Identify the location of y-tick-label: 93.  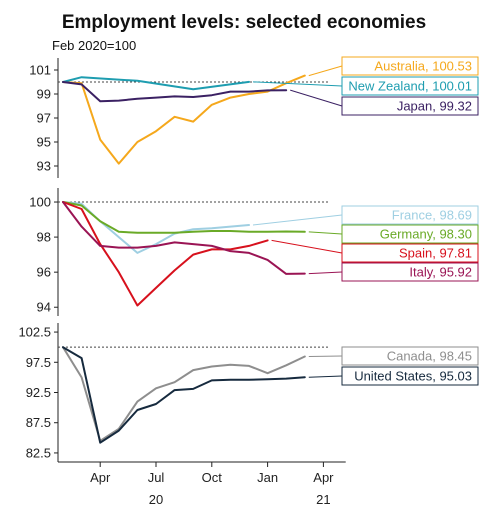
(44, 166).